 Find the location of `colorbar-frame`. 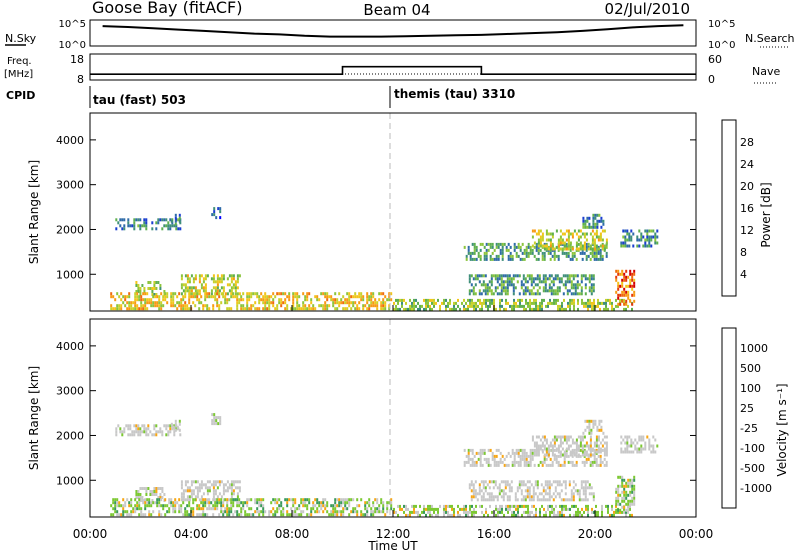

colorbar-frame is located at coordinates (729, 208).